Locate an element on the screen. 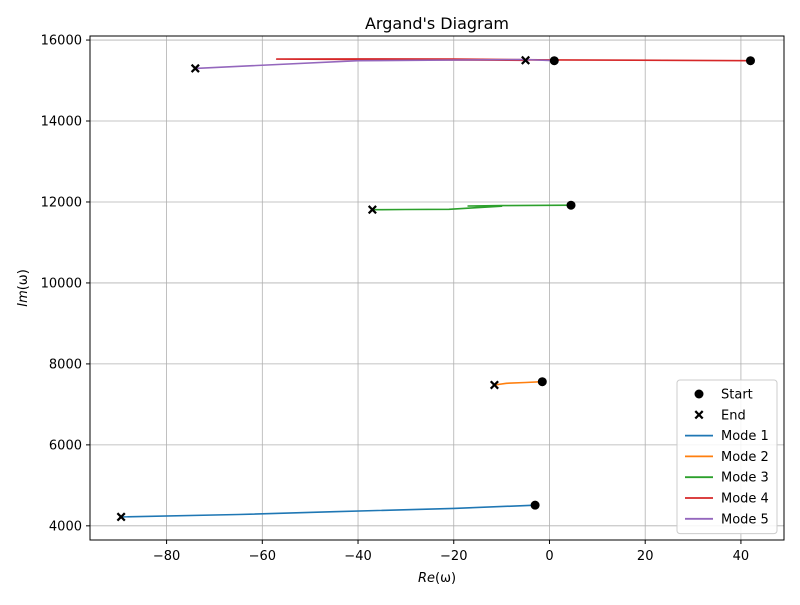 The image size is (800, 605). x-tick-label: 40 is located at coordinates (741, 556).